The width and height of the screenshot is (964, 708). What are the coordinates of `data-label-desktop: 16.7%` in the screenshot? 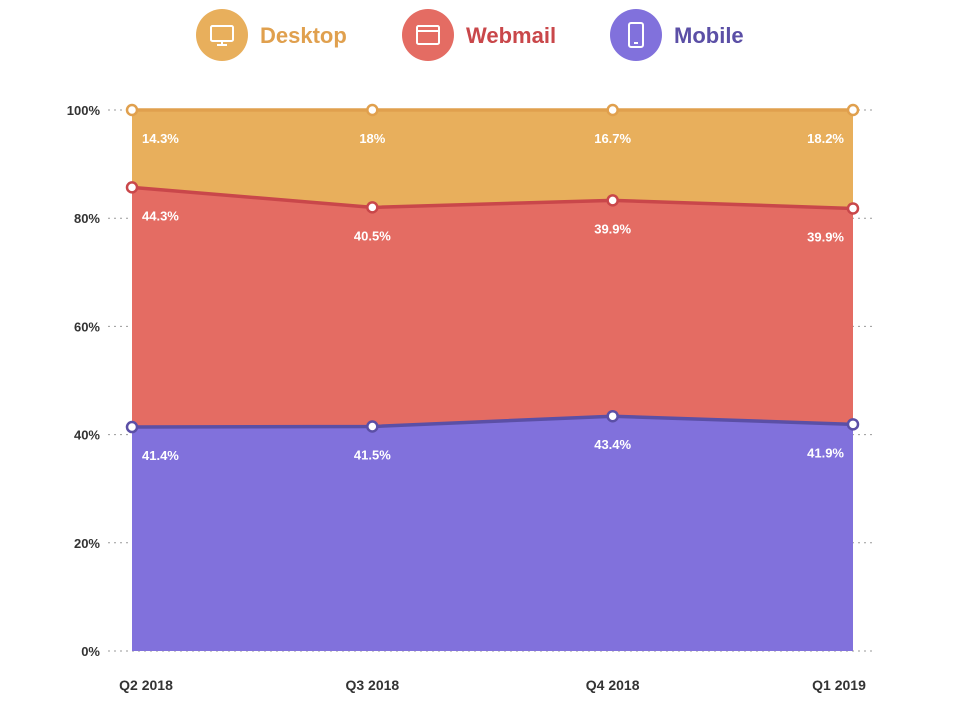 It's located at (612, 138).